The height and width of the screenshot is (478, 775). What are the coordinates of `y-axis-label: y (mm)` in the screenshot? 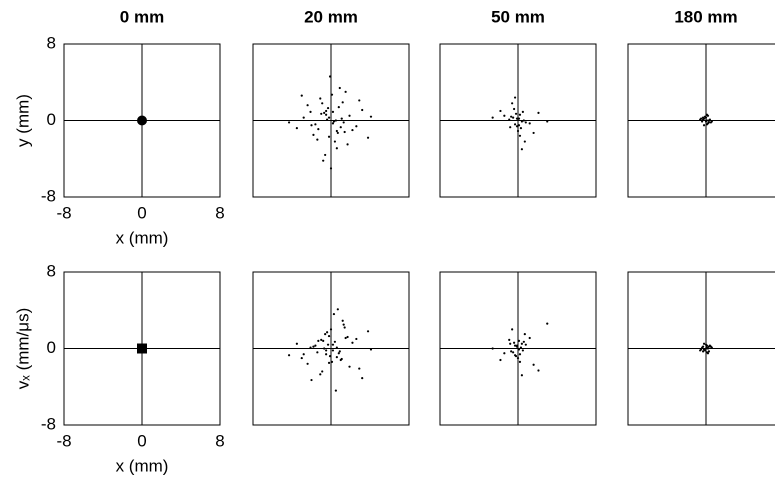 It's located at (22, 120).